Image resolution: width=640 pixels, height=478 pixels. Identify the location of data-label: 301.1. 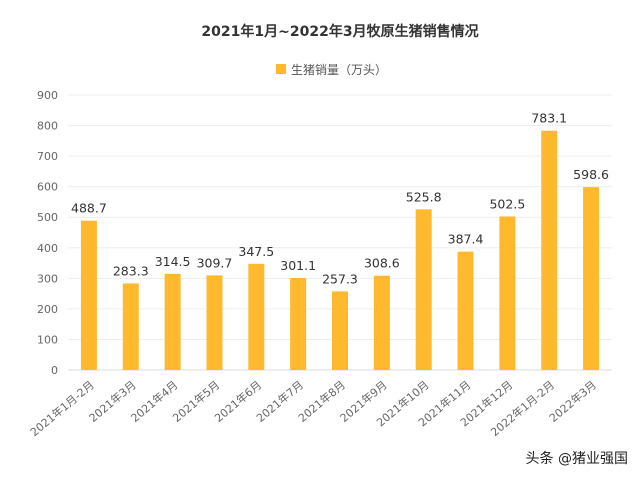
(298, 265).